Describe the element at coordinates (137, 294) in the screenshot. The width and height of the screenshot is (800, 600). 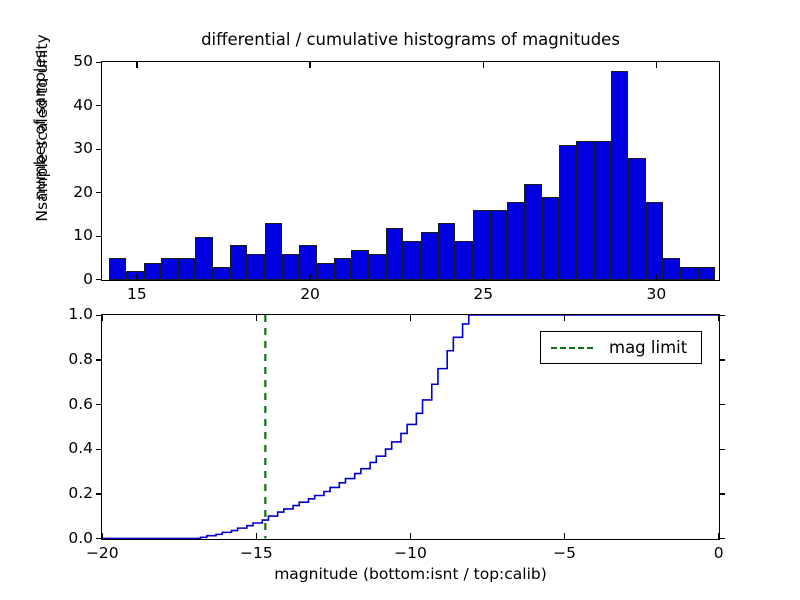
I see `top-xtick-label: 15` at that location.